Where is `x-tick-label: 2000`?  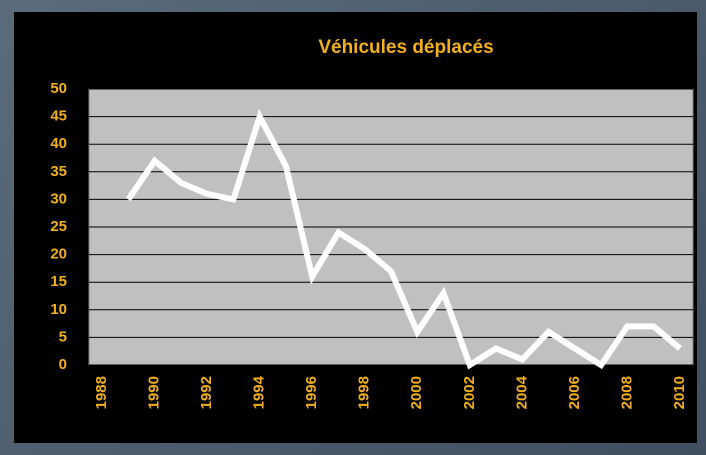 x-tick-label: 2000 is located at coordinates (416, 392).